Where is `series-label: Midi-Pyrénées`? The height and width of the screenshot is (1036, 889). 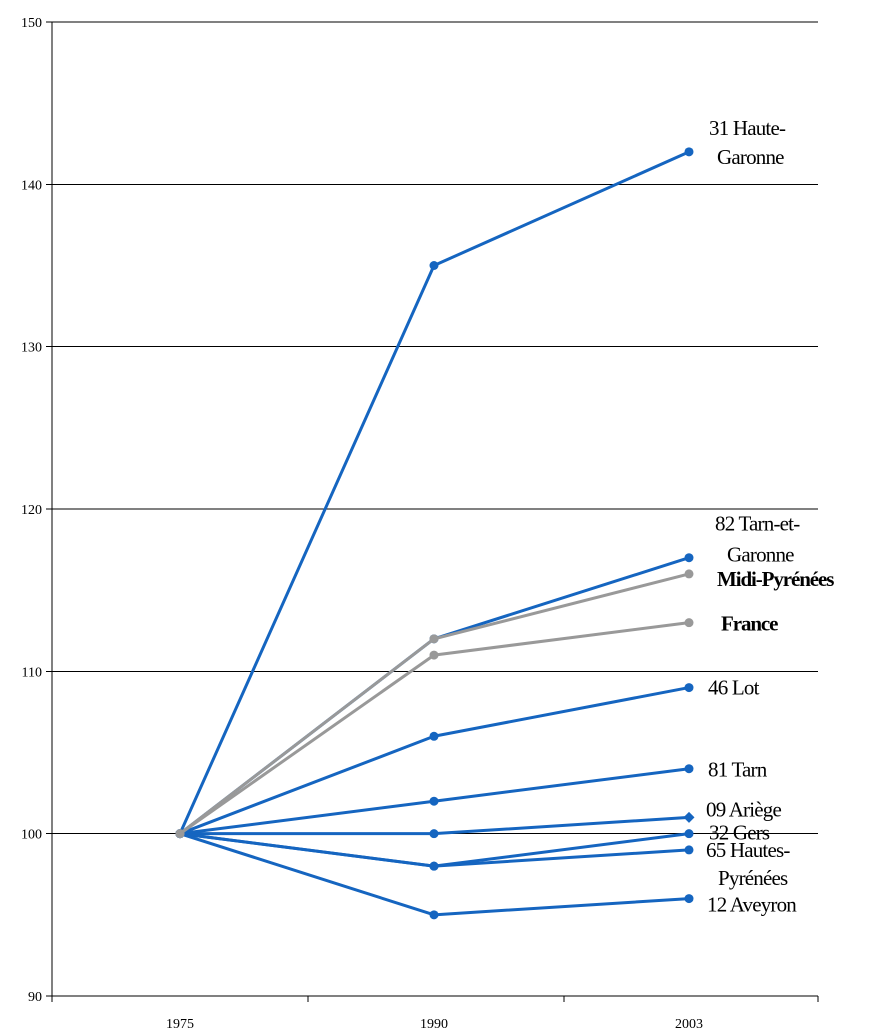
series-label: Midi-Pyrénées is located at coordinates (775, 579).